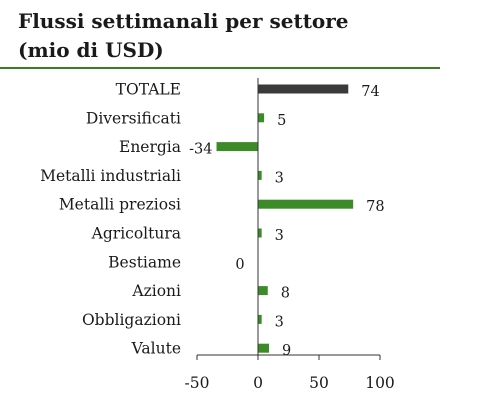 The width and height of the screenshot is (480, 415). I want to click on category-label: Obbligazioni, so click(131, 320).